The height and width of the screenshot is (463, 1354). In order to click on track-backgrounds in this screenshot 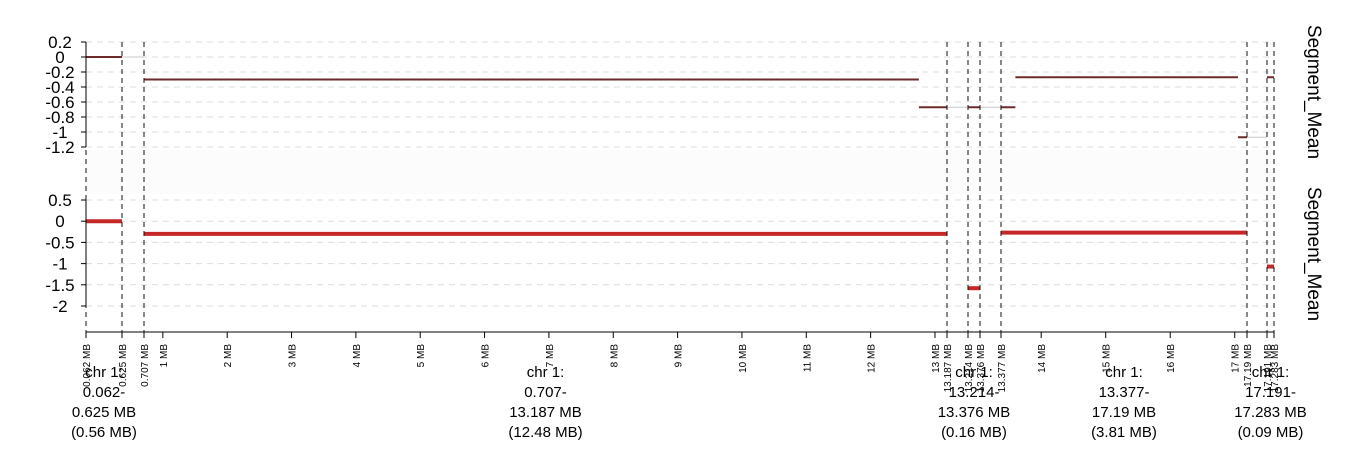, I will do `click(680, 172)`.